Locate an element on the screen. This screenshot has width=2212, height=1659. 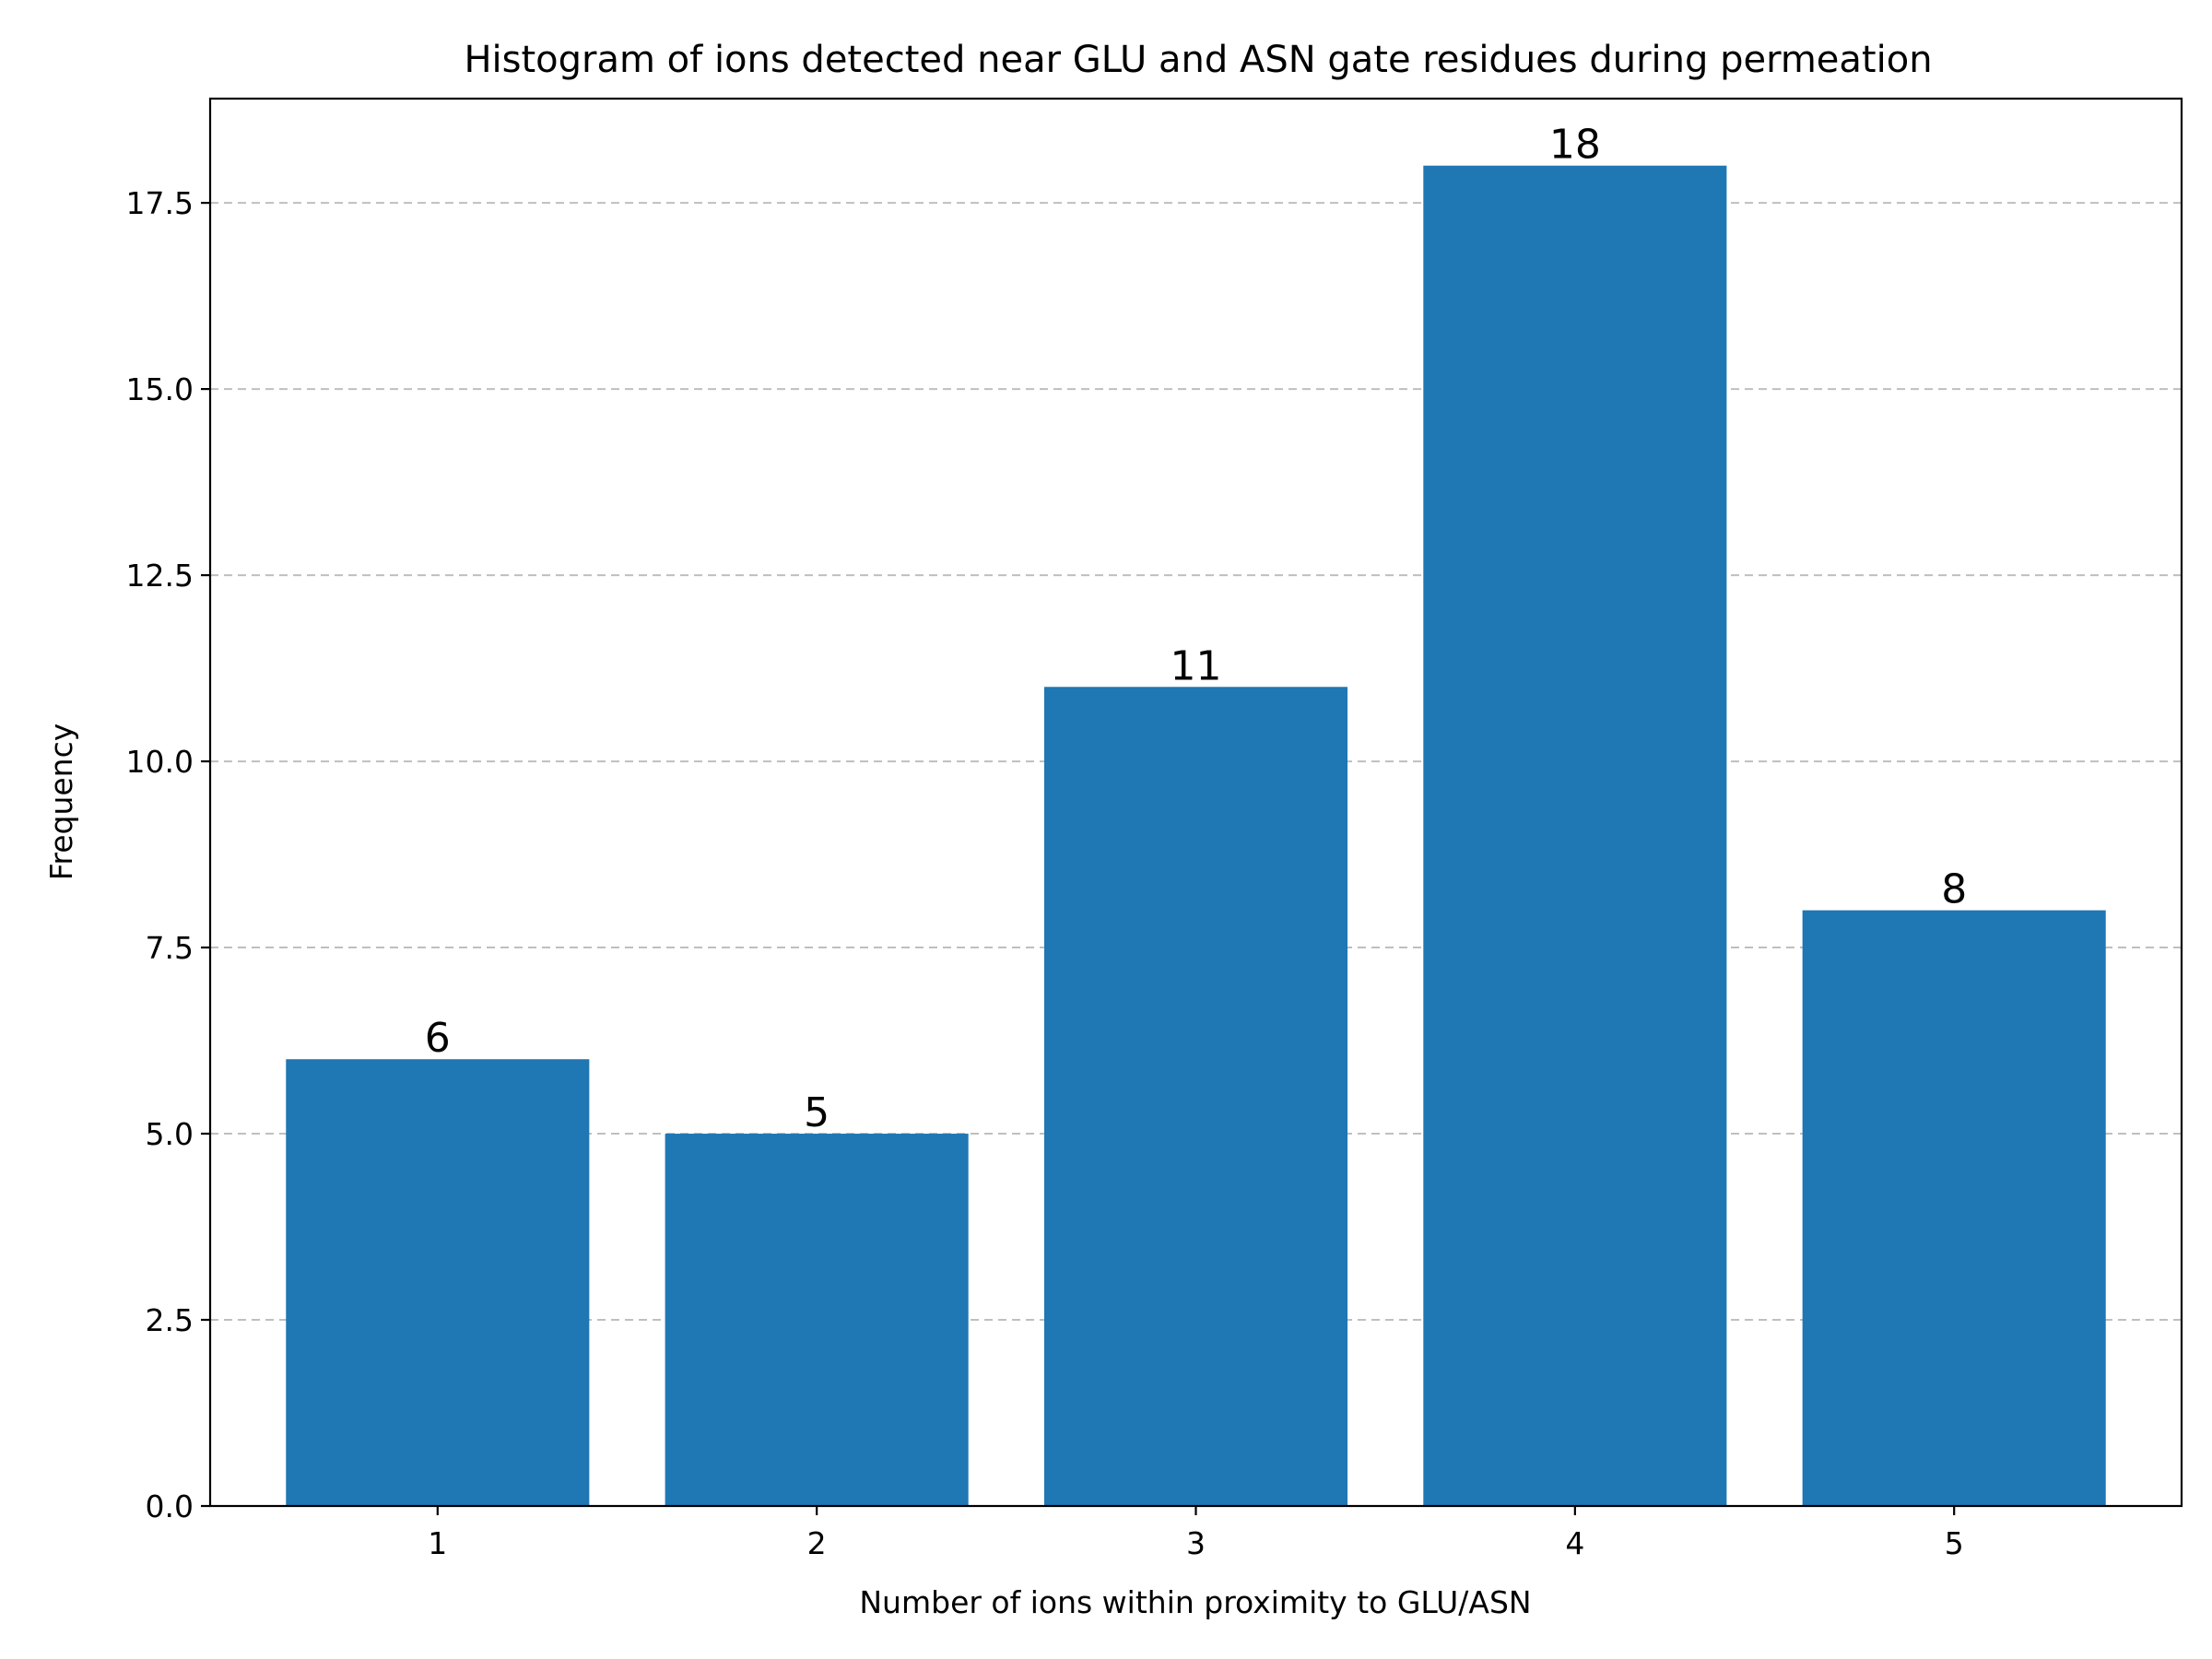
x-tick-label: 4 is located at coordinates (1574, 1543).